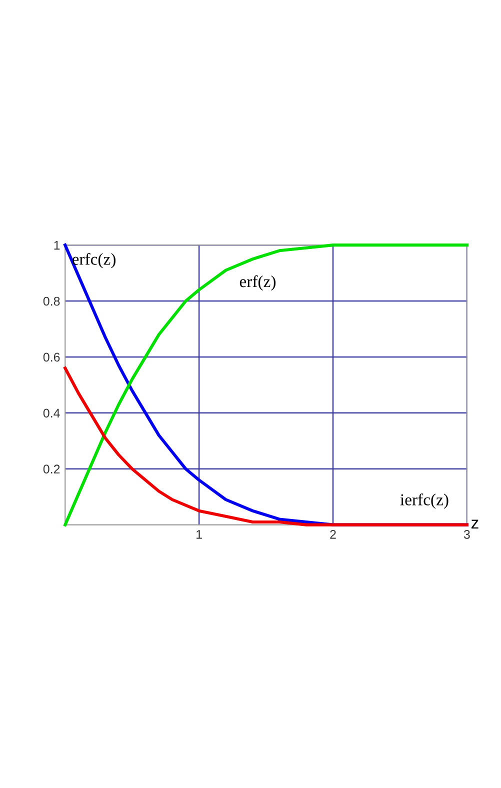  Describe the element at coordinates (199, 534) in the screenshot. I see `x-tick-label: 1` at that location.